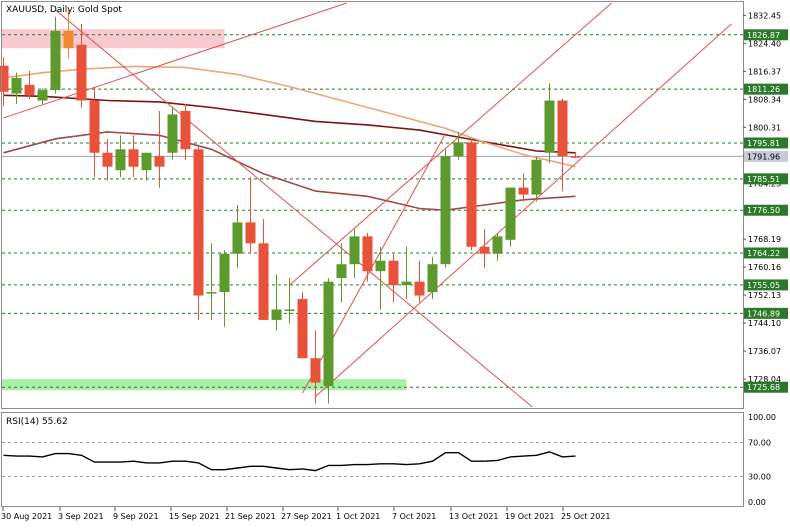 Image resolution: width=790 pixels, height=530 pixels. Describe the element at coordinates (81, 516) in the screenshot. I see `date-tick-label: 3 Sep 2021` at that location.